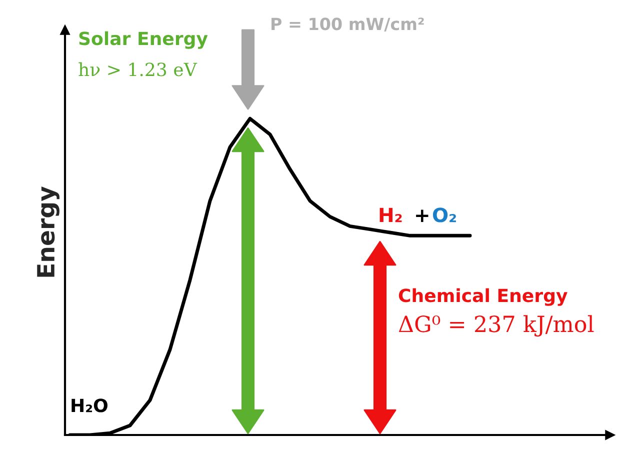  Describe the element at coordinates (483, 297) in the screenshot. I see `annotation: Chemical Energy` at that location.